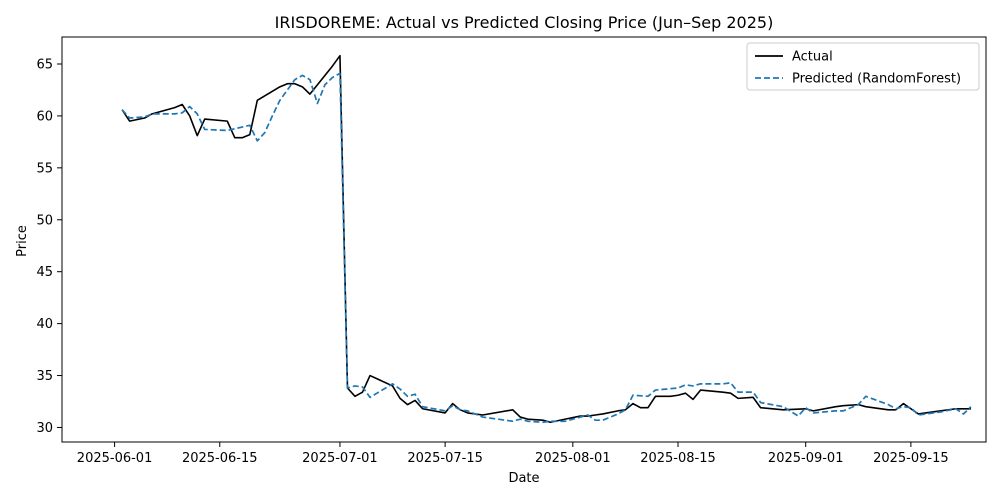 This screenshot has width=1000, height=500. I want to click on y-axis-label: Price, so click(22, 241).